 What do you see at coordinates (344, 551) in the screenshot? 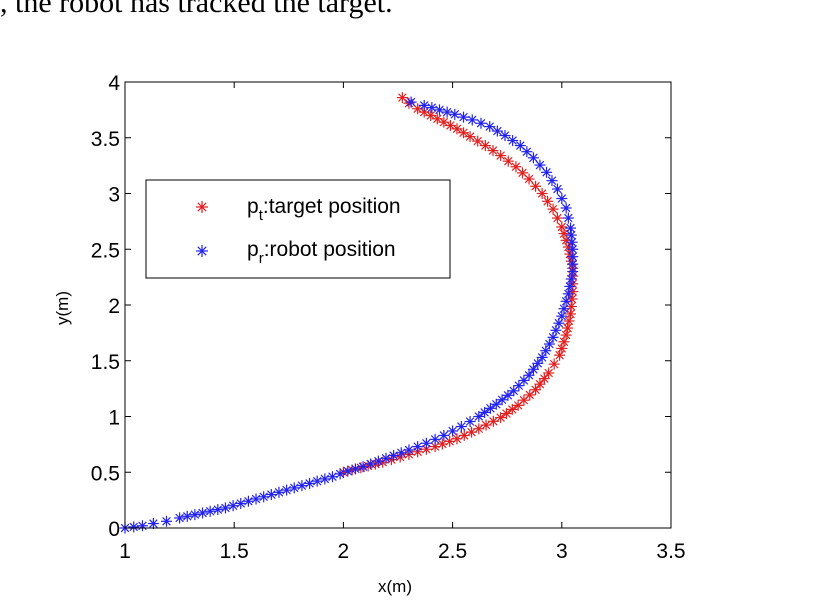
I see `x-tick-label-2: 2` at bounding box center [344, 551].